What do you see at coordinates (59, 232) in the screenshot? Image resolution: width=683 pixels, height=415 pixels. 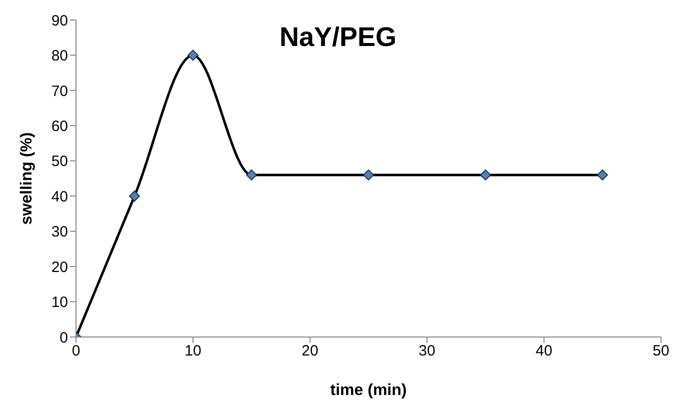 I see `y-tick-label: 30` at bounding box center [59, 232].